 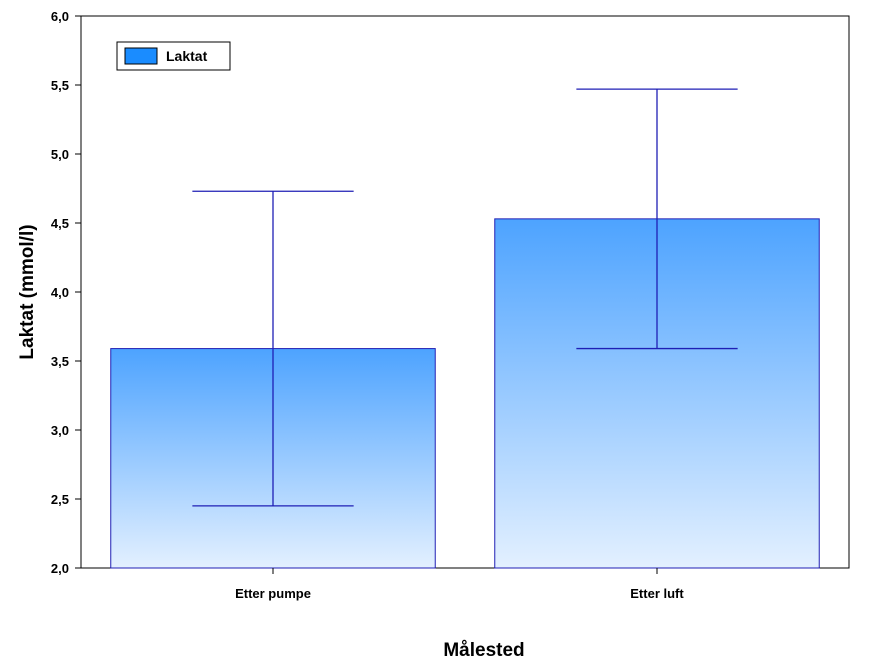 I want to click on y-tick-label: 5,5, so click(x=60, y=85).